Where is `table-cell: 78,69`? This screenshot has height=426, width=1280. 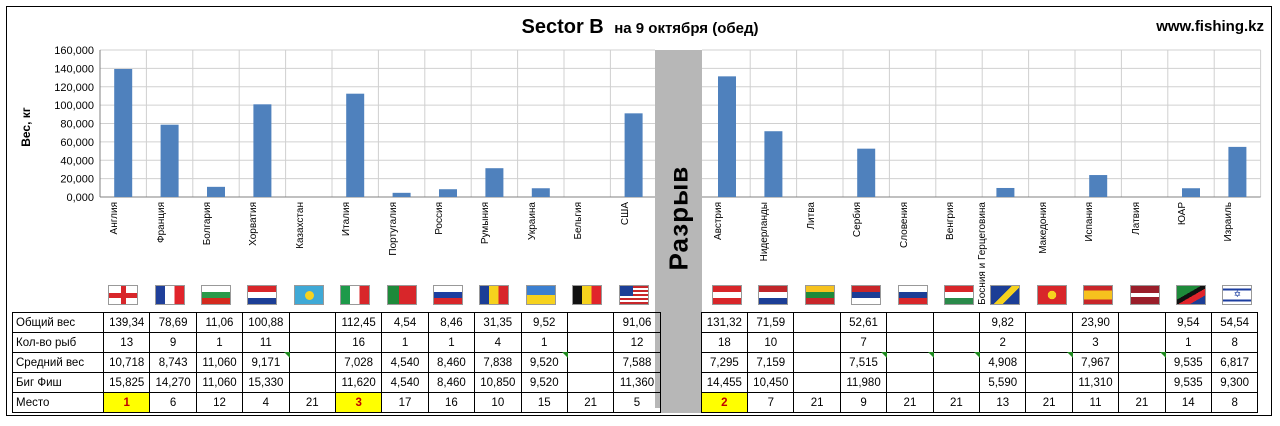
table-cell: 78,69 is located at coordinates (173, 322).